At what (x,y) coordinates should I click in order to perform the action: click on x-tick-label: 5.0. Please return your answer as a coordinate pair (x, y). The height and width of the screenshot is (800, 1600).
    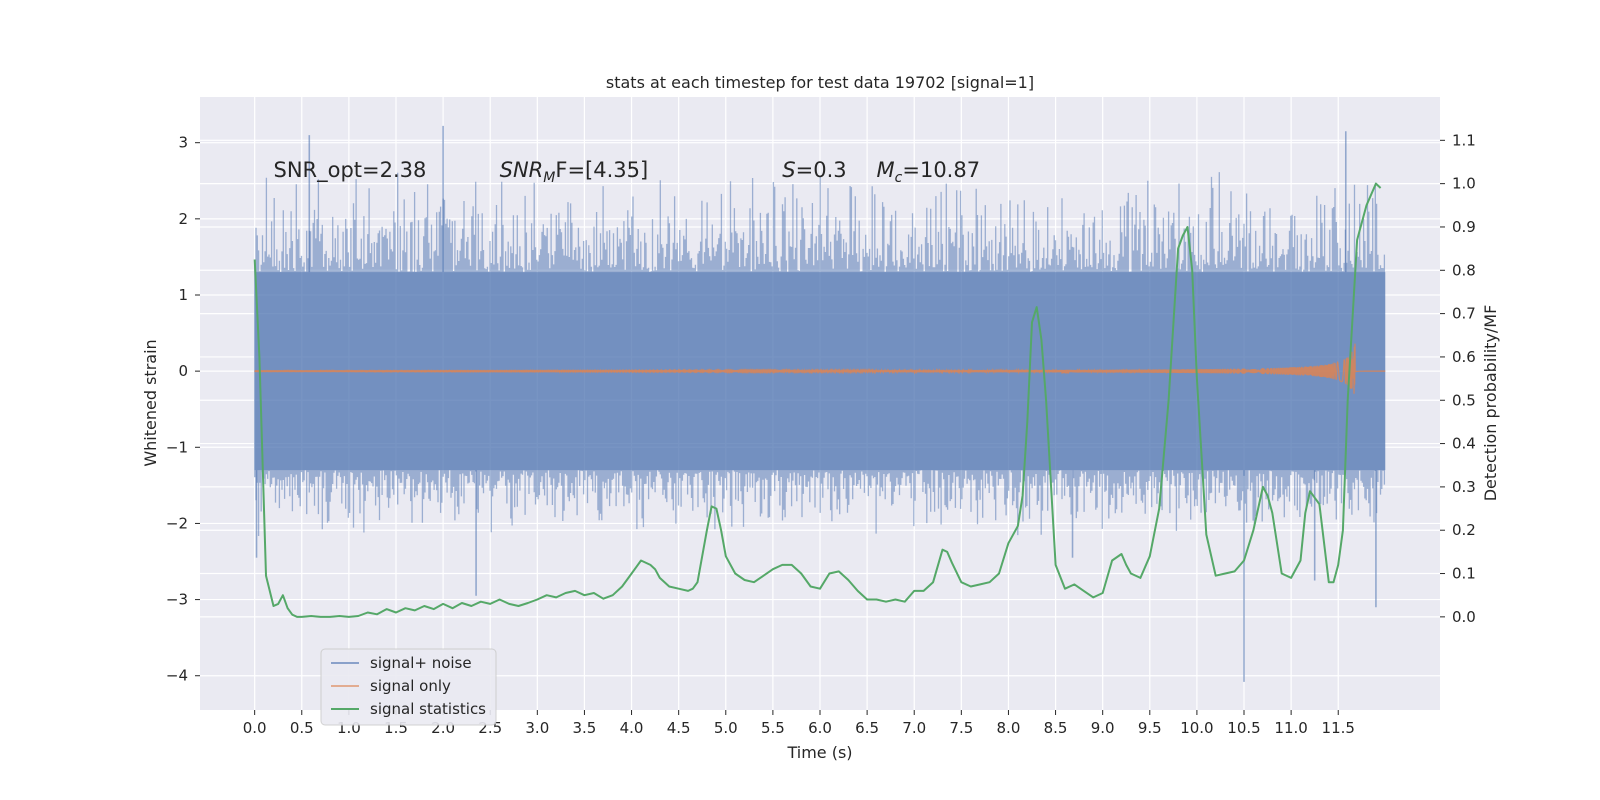
    Looking at the image, I should click on (726, 728).